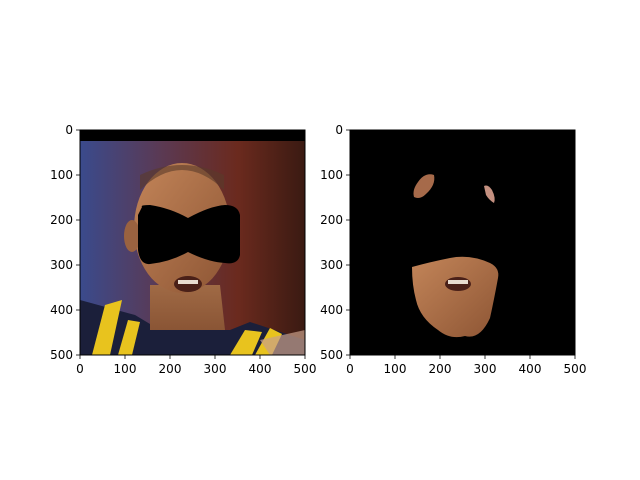  What do you see at coordinates (188, 282) in the screenshot?
I see `teeth` at bounding box center [188, 282].